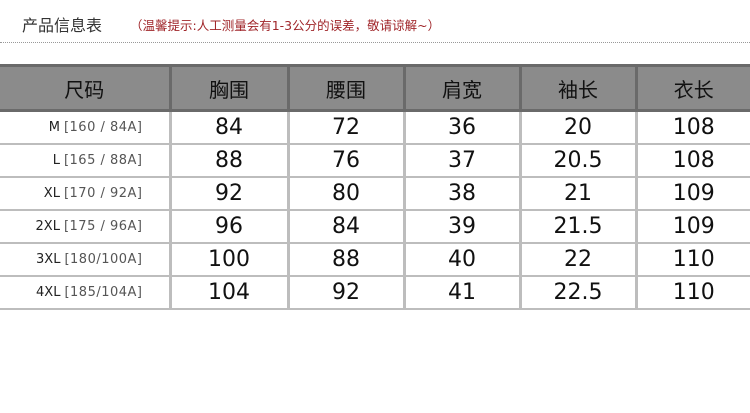 This screenshot has width=750, height=413. I want to click on measurement-cell: 39, so click(462, 227).